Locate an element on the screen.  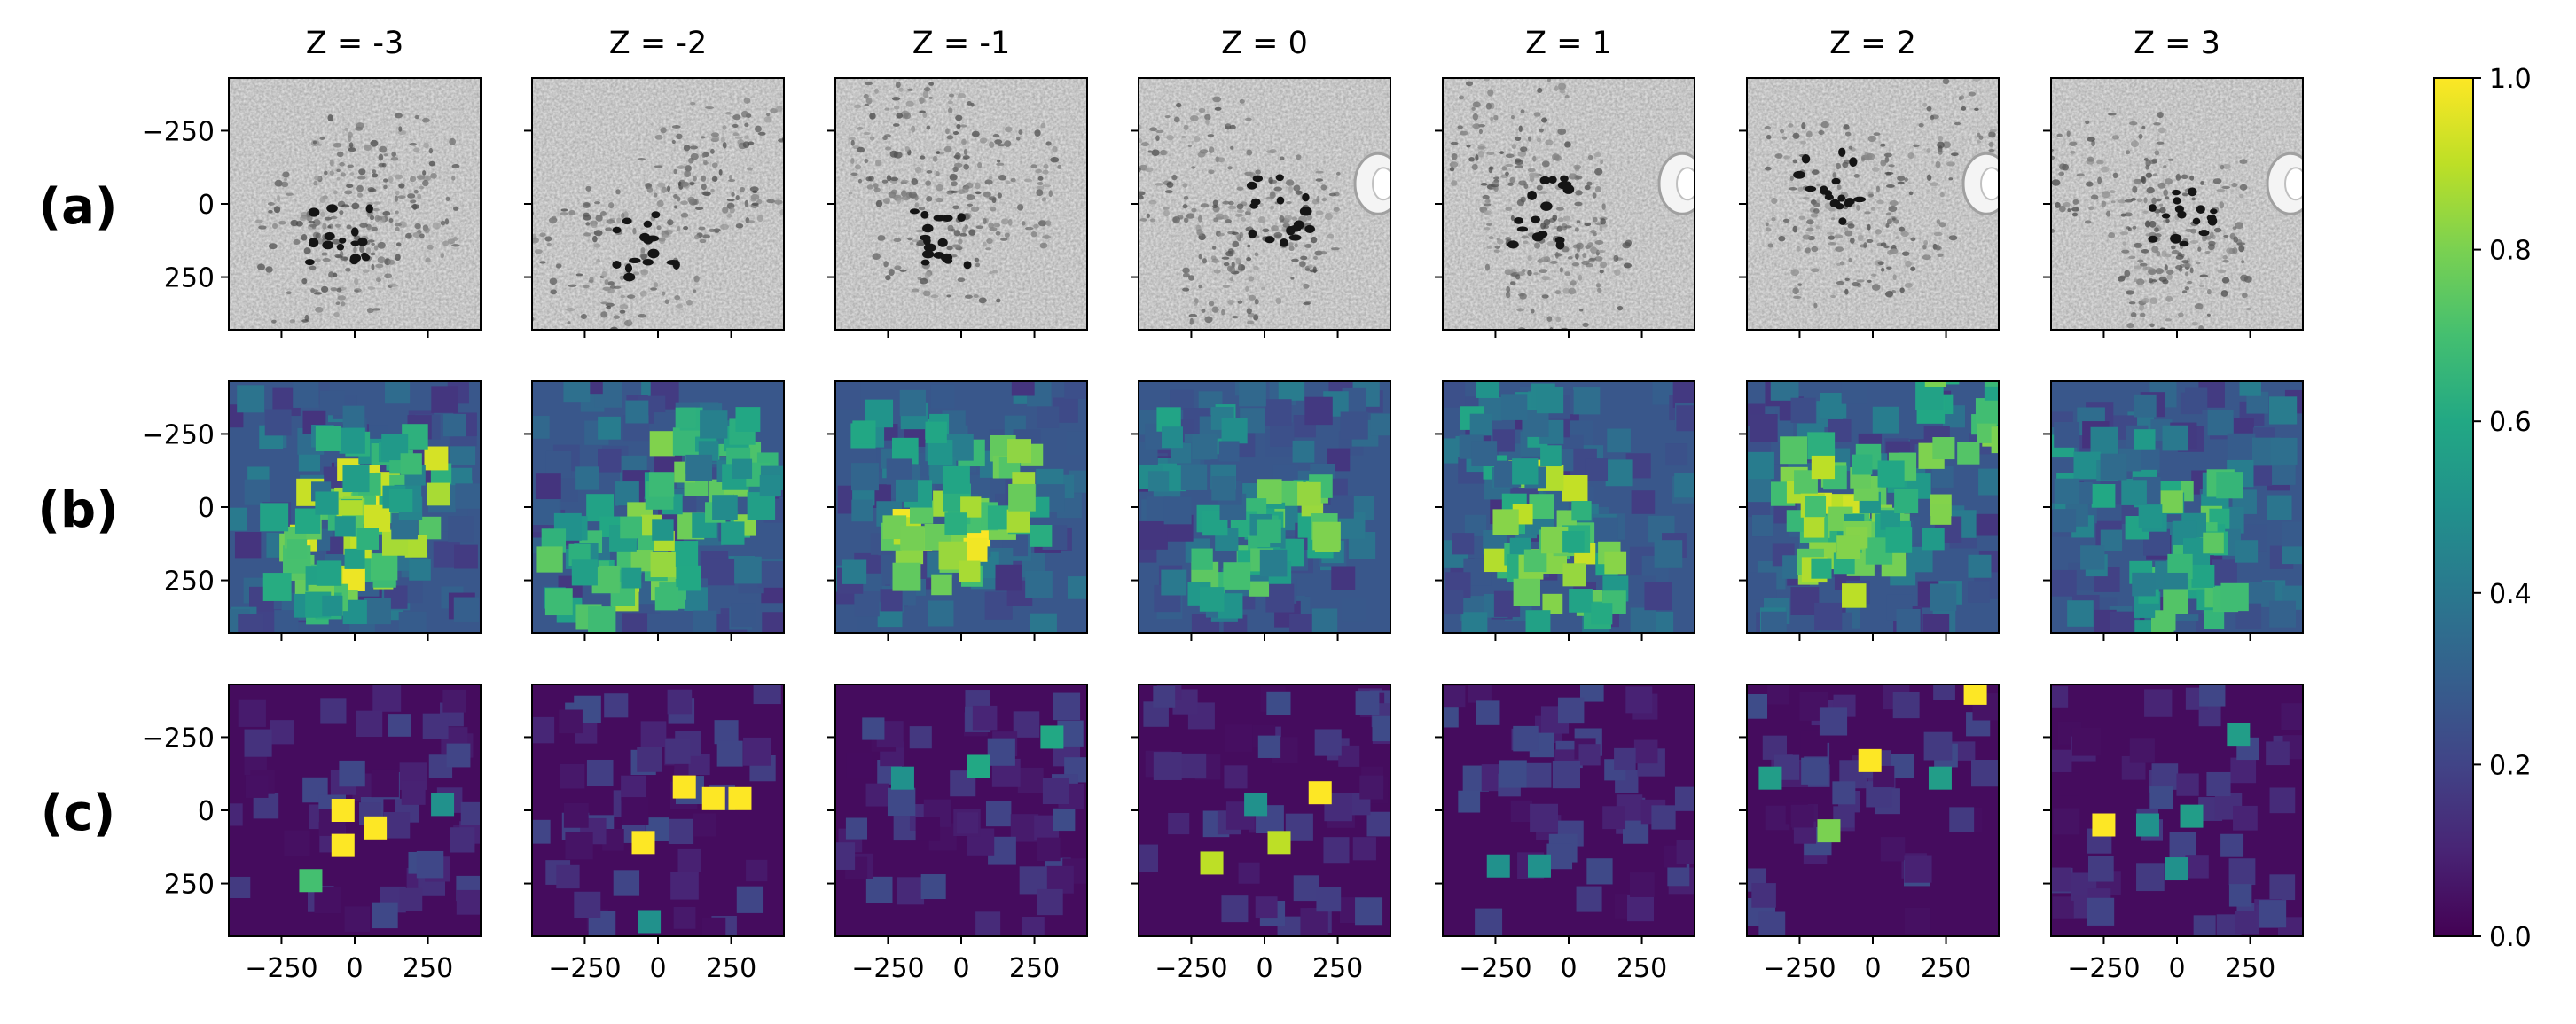
colorbar-gradient is located at coordinates (2453, 507).